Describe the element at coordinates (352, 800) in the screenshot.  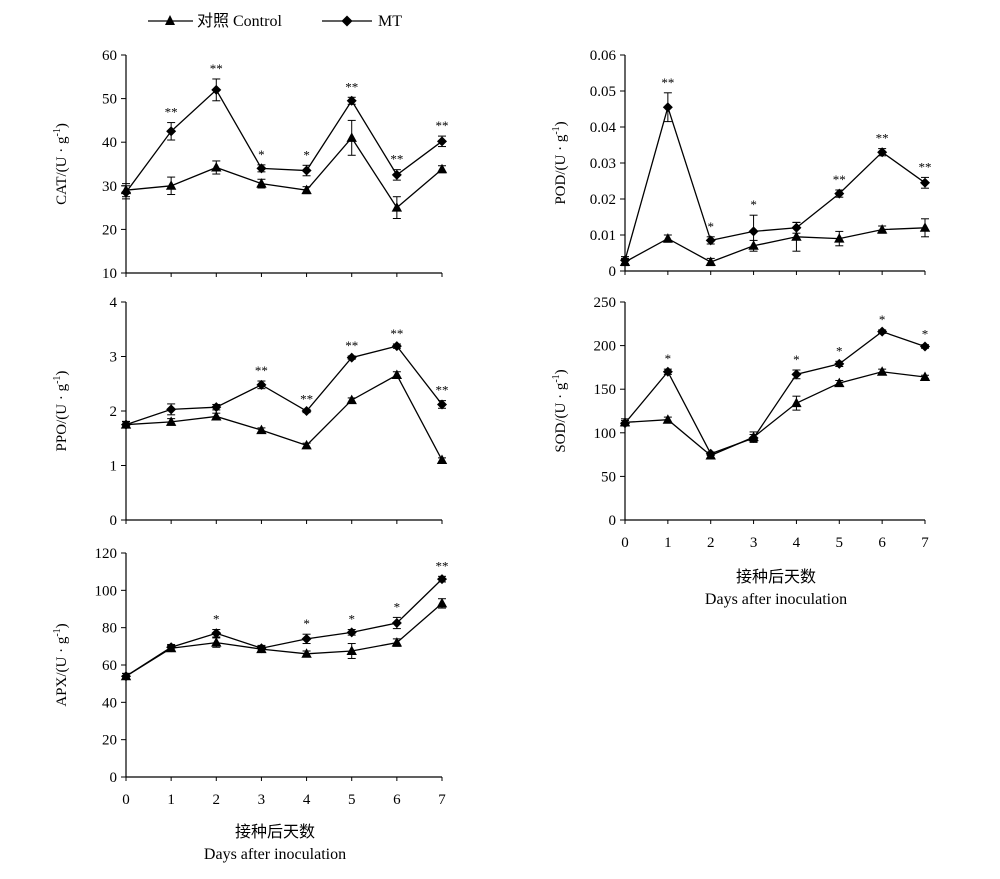
I see `x-tick-label: 5` at that location.